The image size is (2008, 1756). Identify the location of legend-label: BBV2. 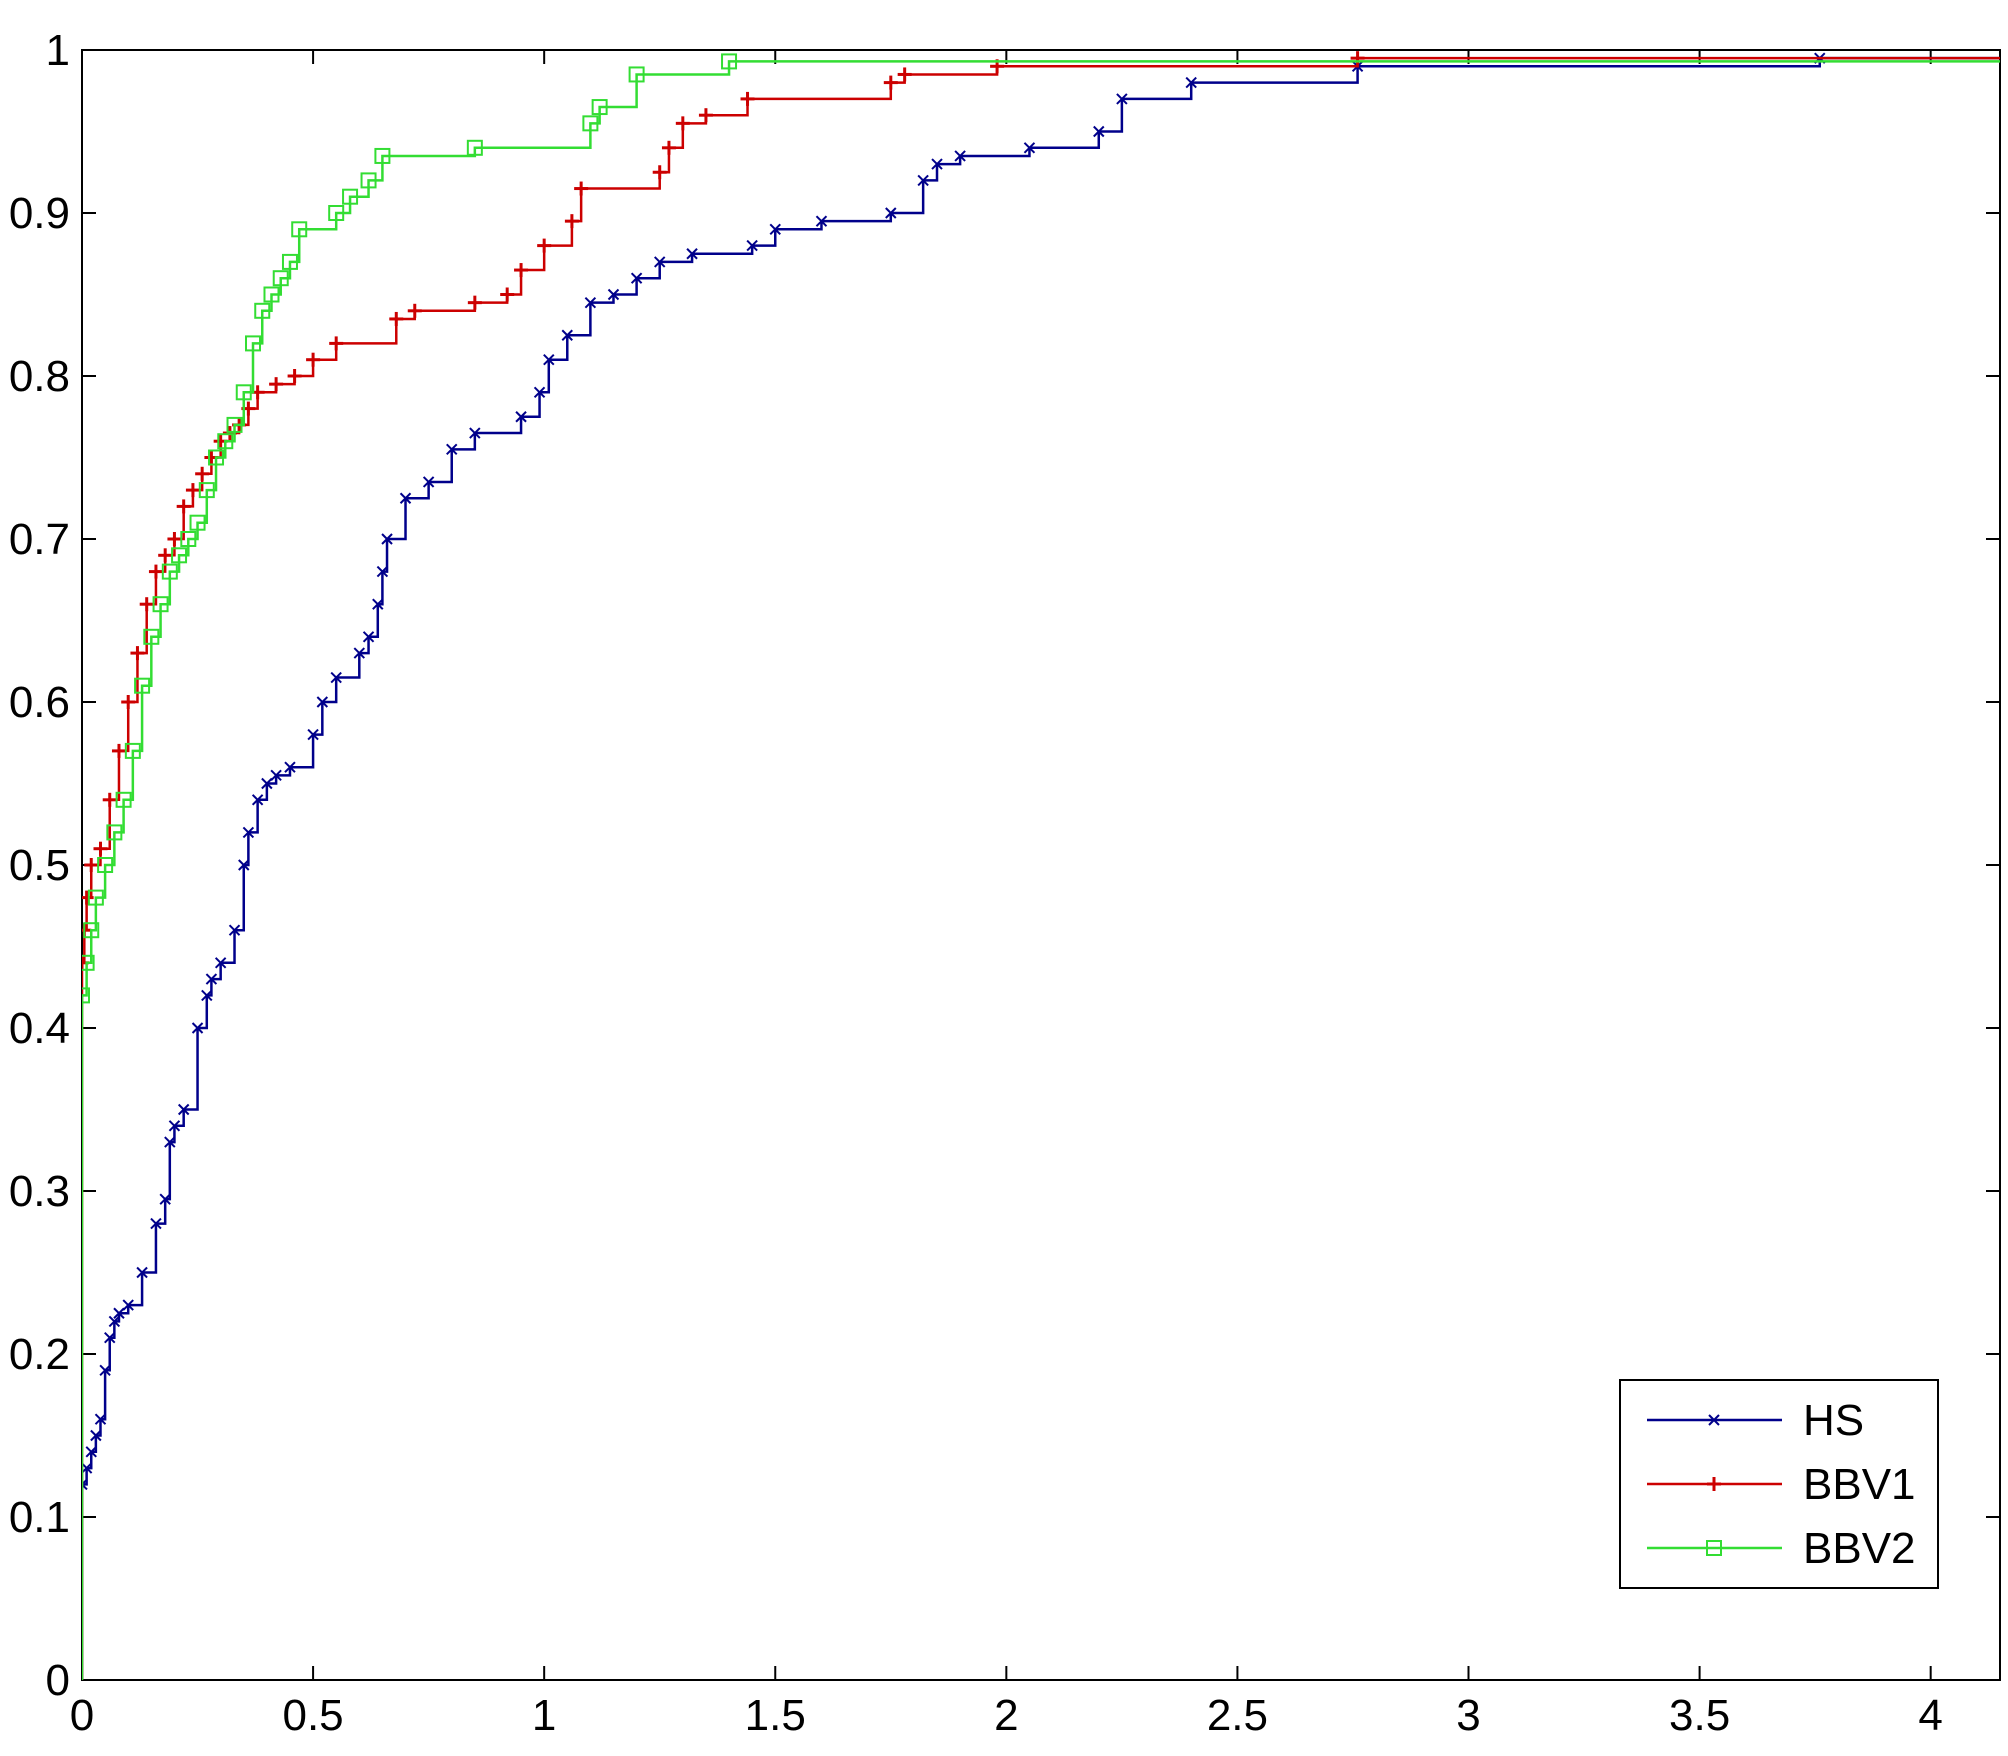
(1859, 1548).